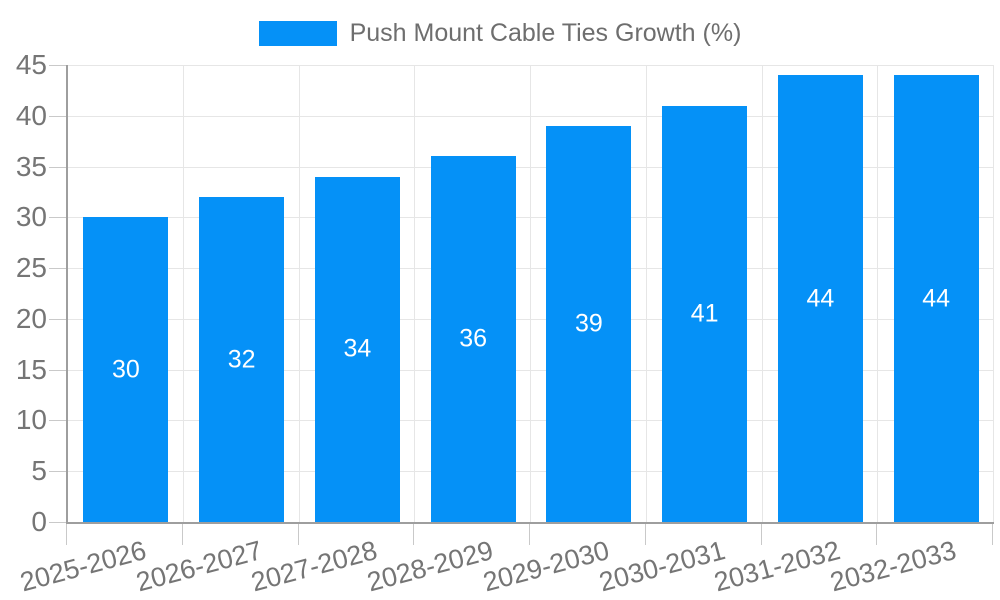  What do you see at coordinates (297, 33) in the screenshot?
I see `legend-swatch` at bounding box center [297, 33].